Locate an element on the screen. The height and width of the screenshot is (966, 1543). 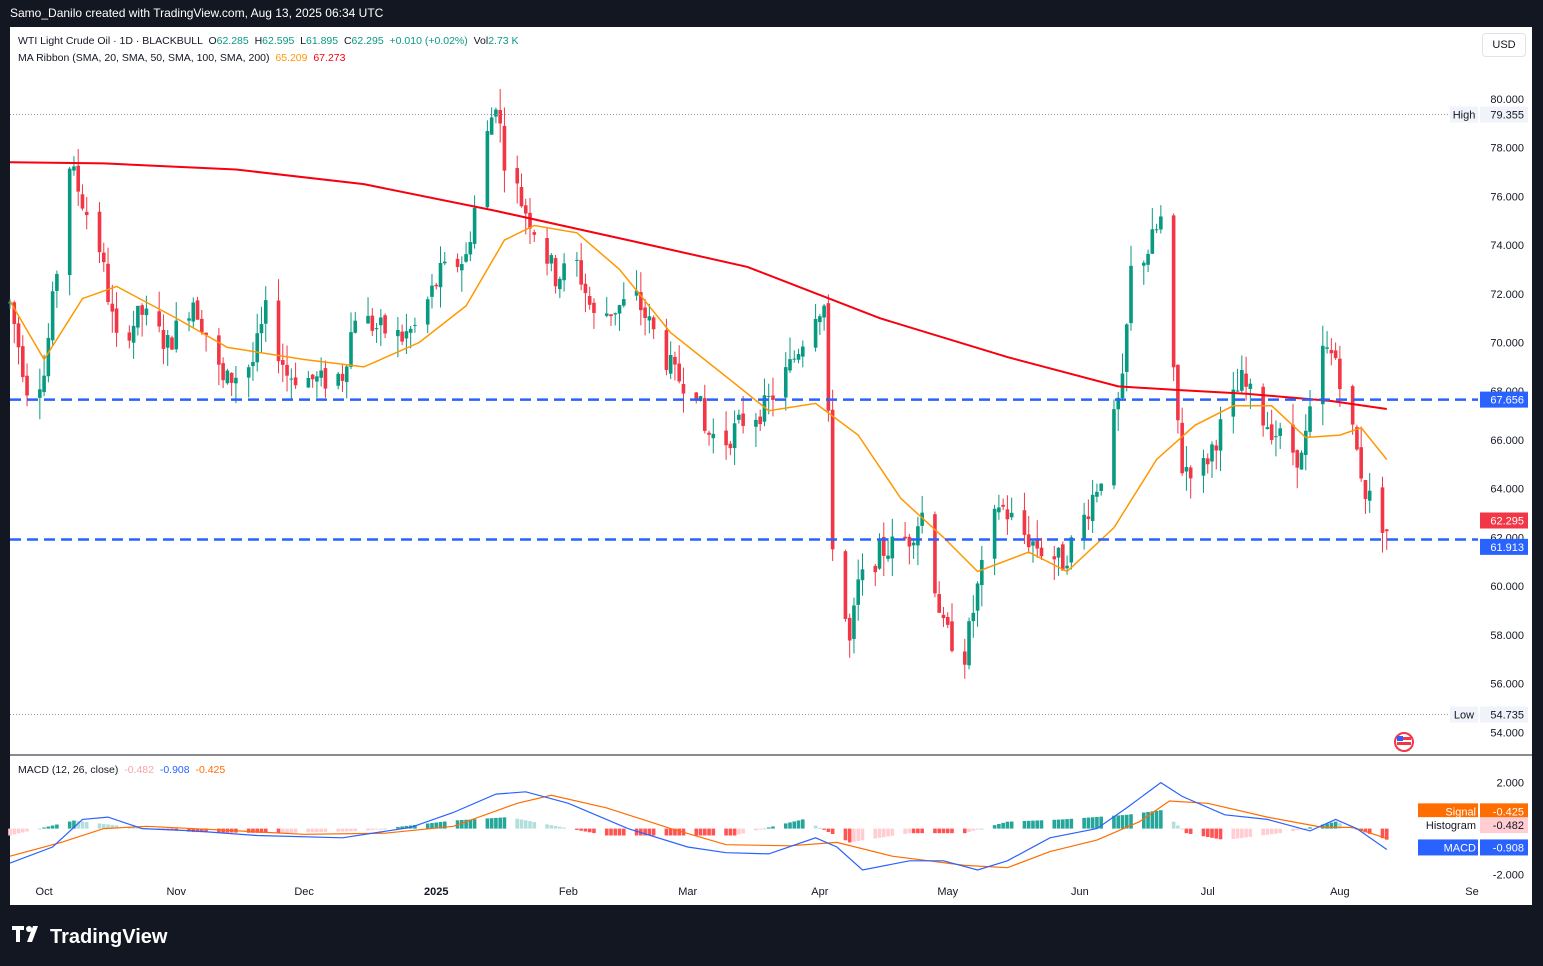
price-tick-label: 64.000 is located at coordinates (1507, 490).